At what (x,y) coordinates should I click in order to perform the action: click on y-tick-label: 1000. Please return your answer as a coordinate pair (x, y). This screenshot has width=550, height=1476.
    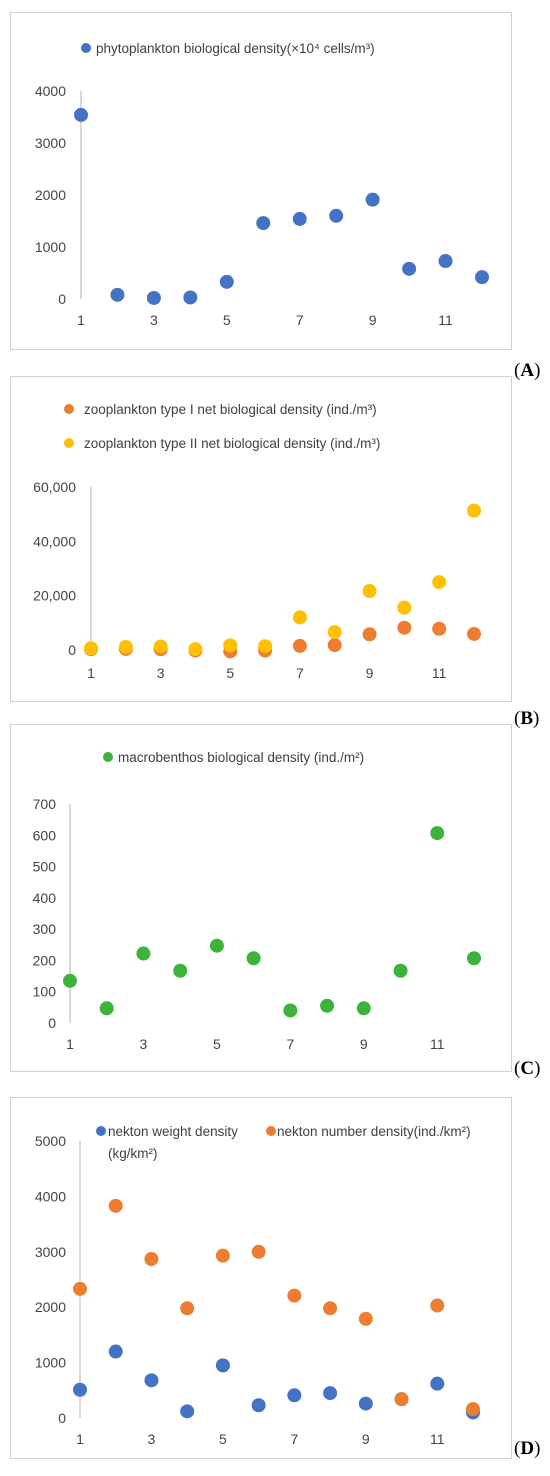
    Looking at the image, I should click on (50, 247).